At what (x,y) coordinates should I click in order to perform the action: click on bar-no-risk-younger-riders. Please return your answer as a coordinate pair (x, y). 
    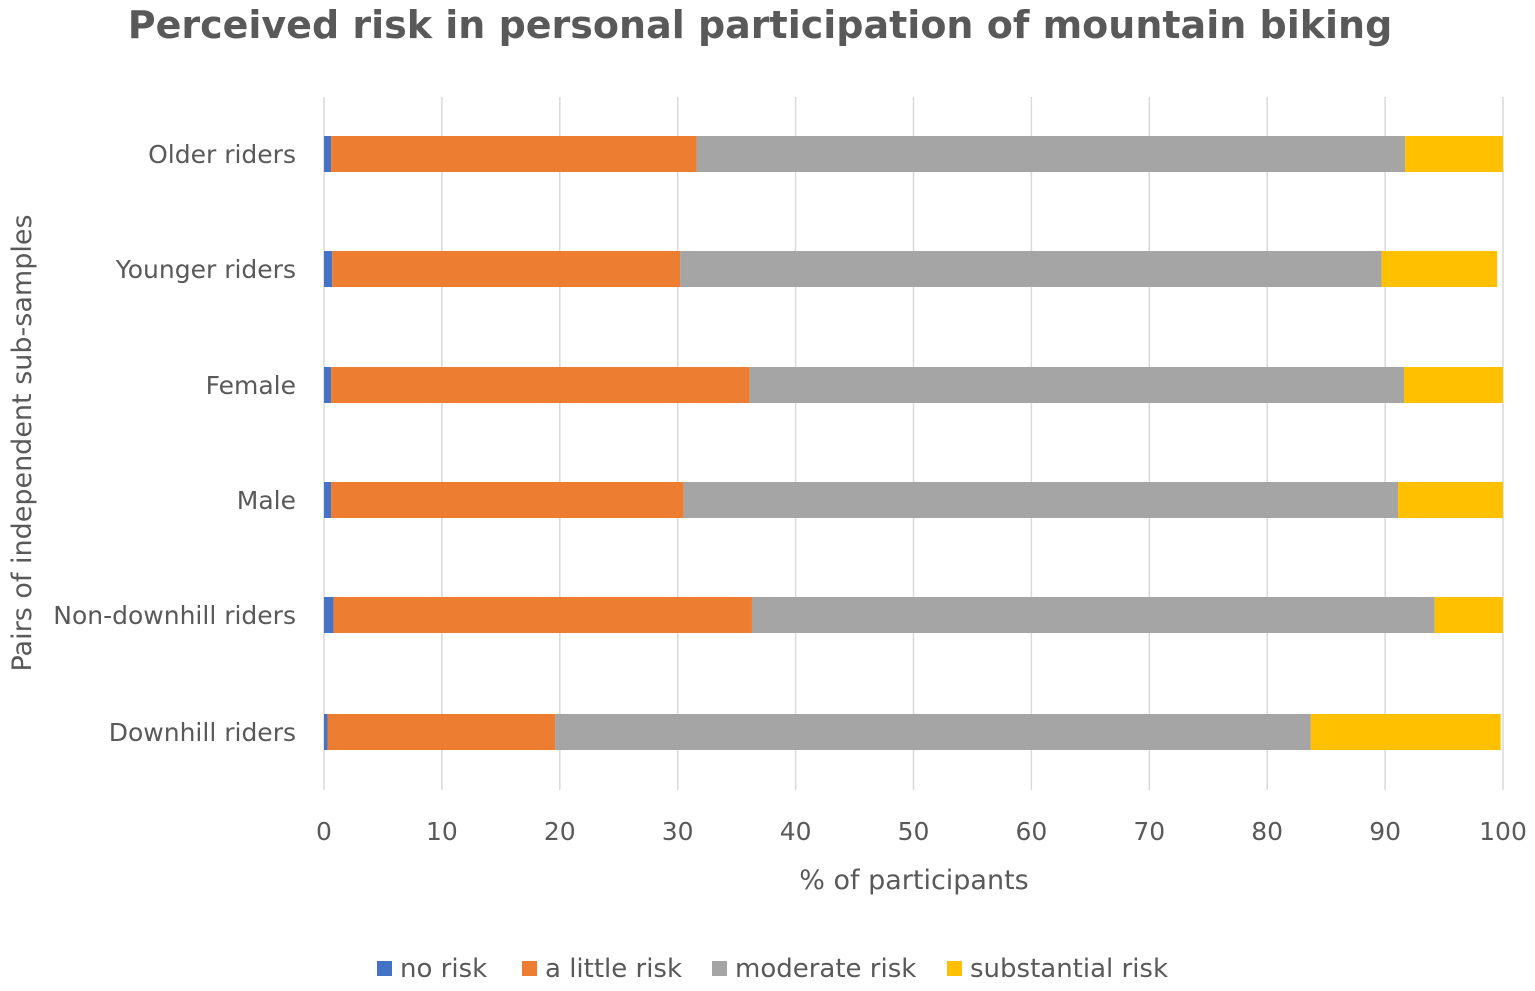
    Looking at the image, I should click on (328, 269).